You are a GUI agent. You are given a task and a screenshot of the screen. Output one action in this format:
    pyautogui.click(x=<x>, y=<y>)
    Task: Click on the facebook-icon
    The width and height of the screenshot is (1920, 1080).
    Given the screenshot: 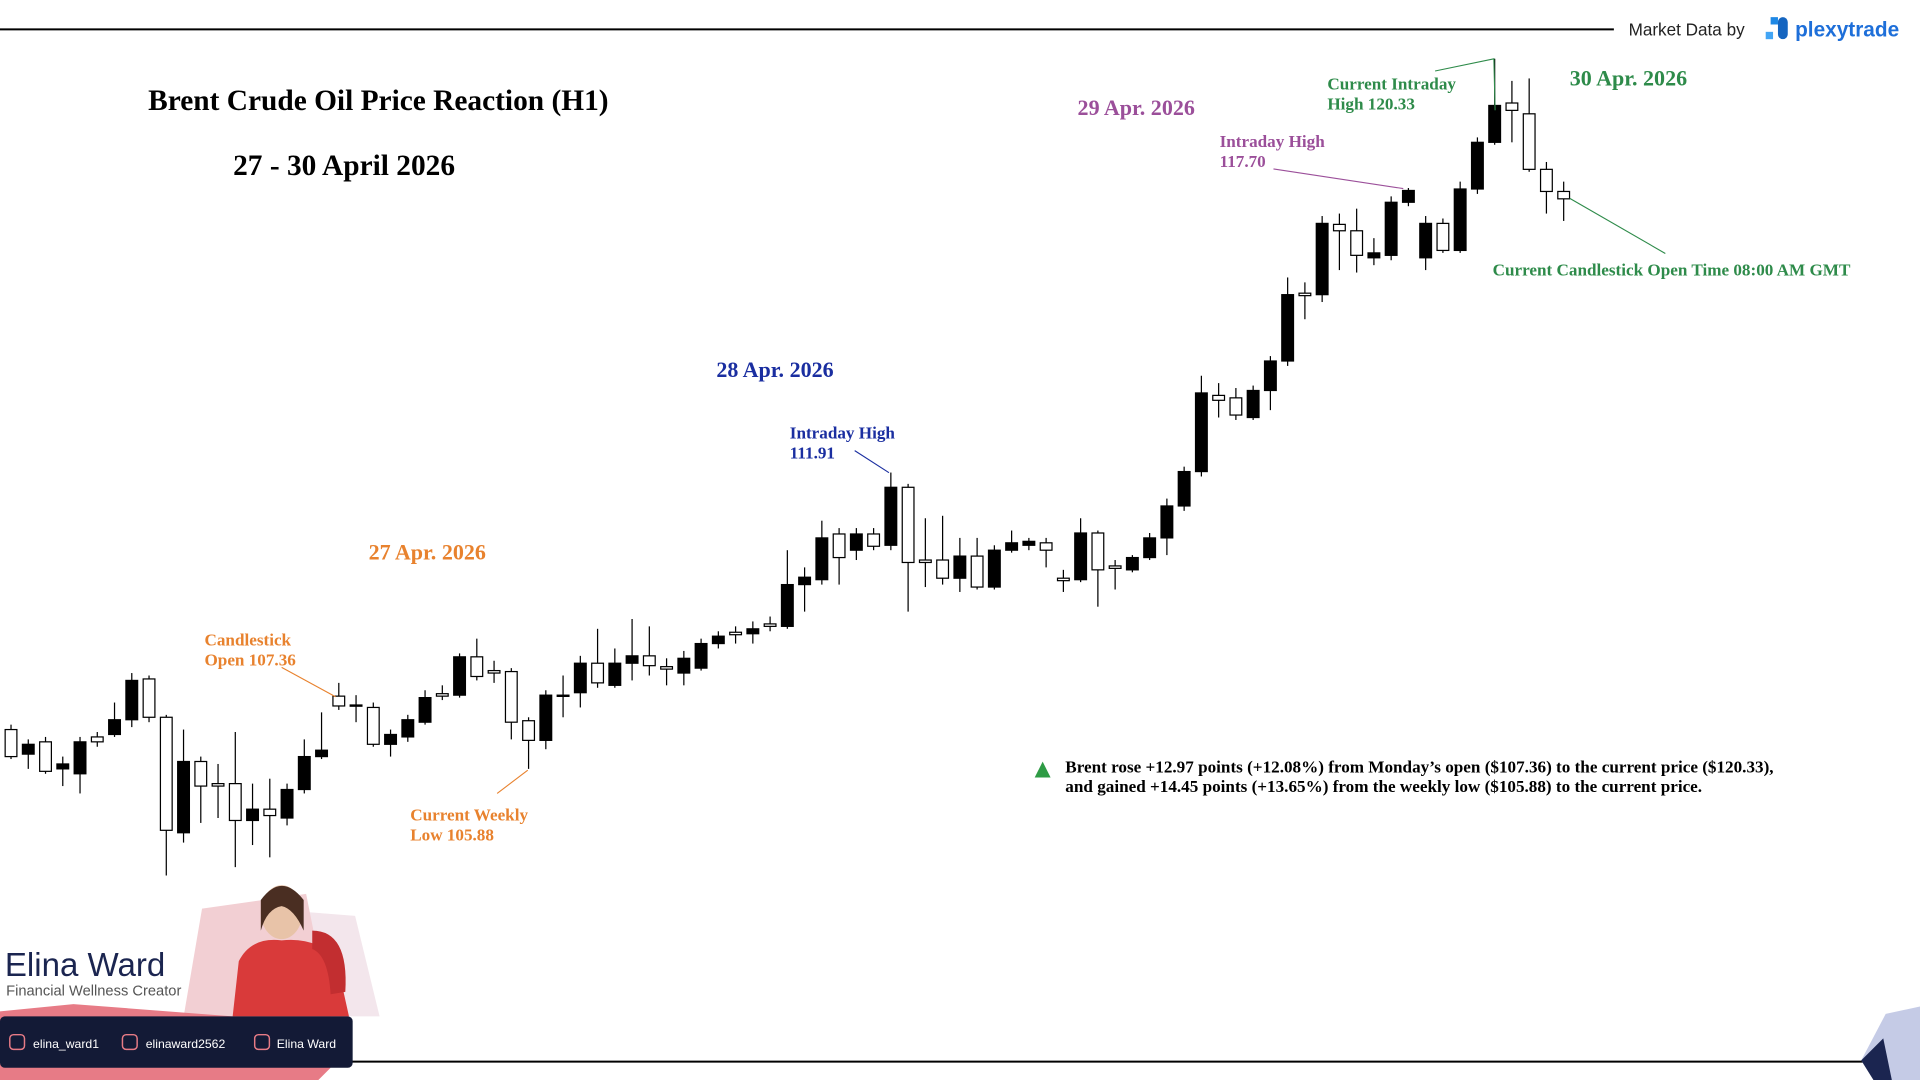 What is the action you would take?
    pyautogui.click(x=262, y=1042)
    